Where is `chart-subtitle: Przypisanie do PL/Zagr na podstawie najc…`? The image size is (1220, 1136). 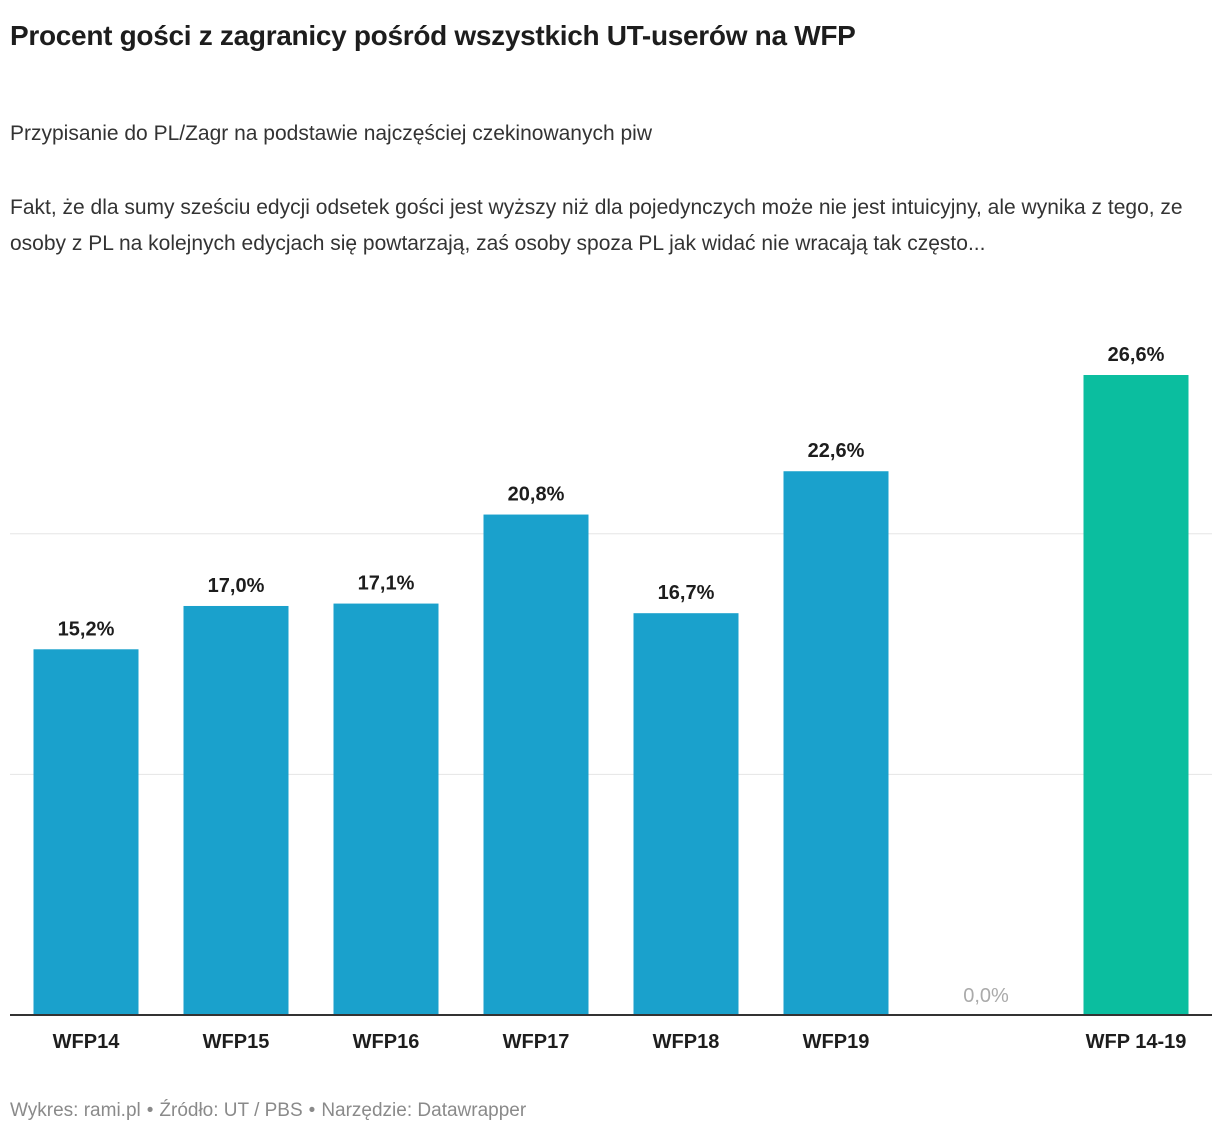 chart-subtitle: Przypisanie do PL/Zagr na podstawie najc… is located at coordinates (331, 133).